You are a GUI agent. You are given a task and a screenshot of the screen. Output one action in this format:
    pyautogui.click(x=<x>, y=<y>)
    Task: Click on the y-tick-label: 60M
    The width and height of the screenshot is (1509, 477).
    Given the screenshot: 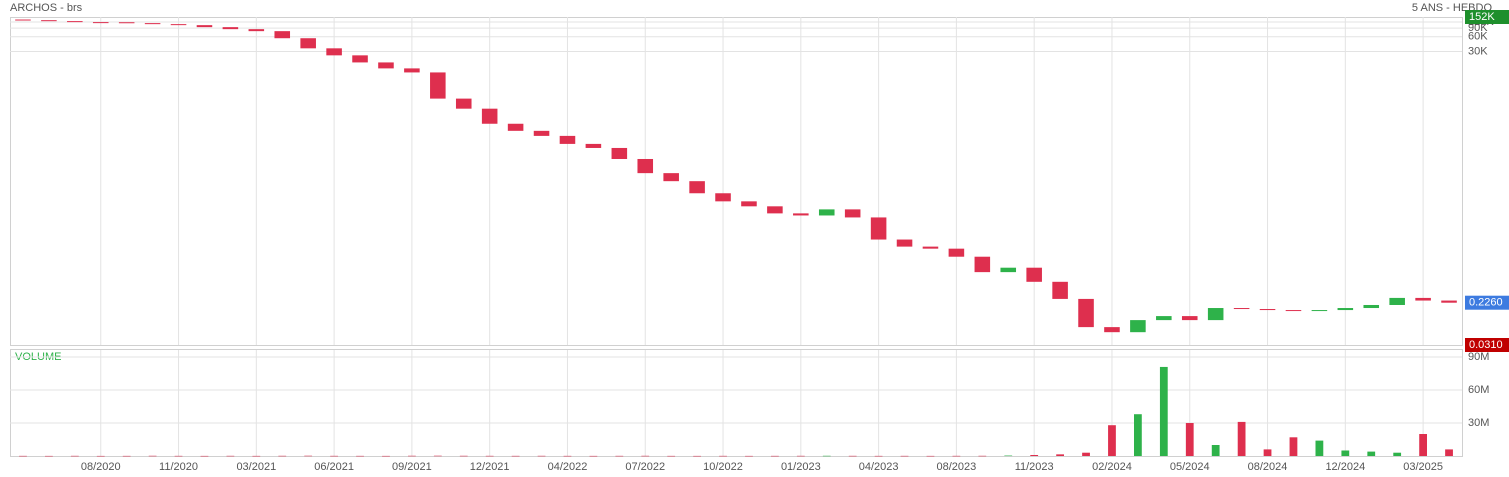 What is the action you would take?
    pyautogui.click(x=1478, y=390)
    